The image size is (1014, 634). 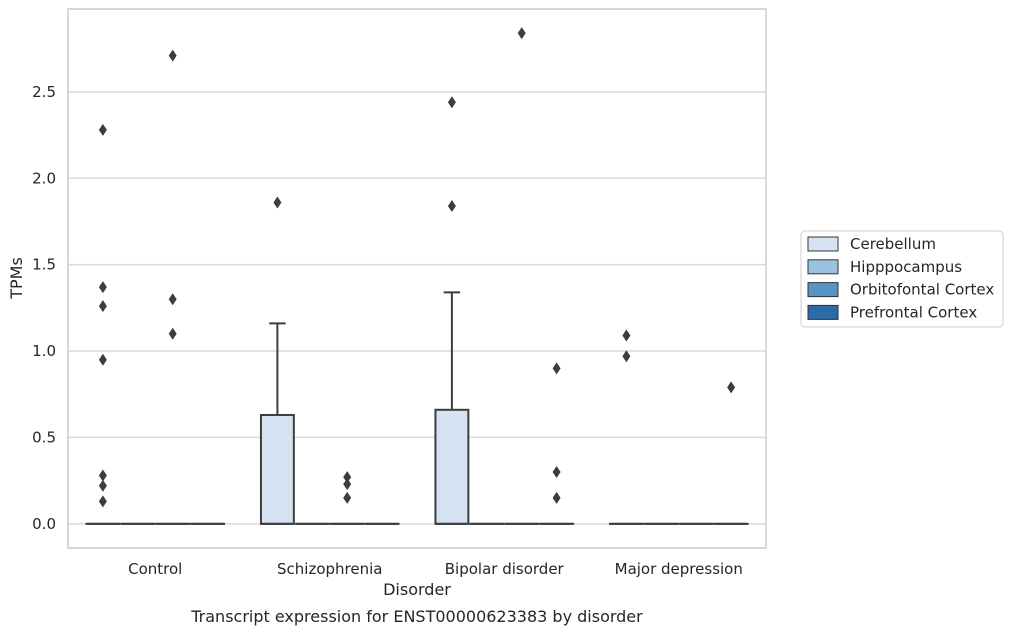 I want to click on y-tick-label: 2.5, so click(x=44, y=92).